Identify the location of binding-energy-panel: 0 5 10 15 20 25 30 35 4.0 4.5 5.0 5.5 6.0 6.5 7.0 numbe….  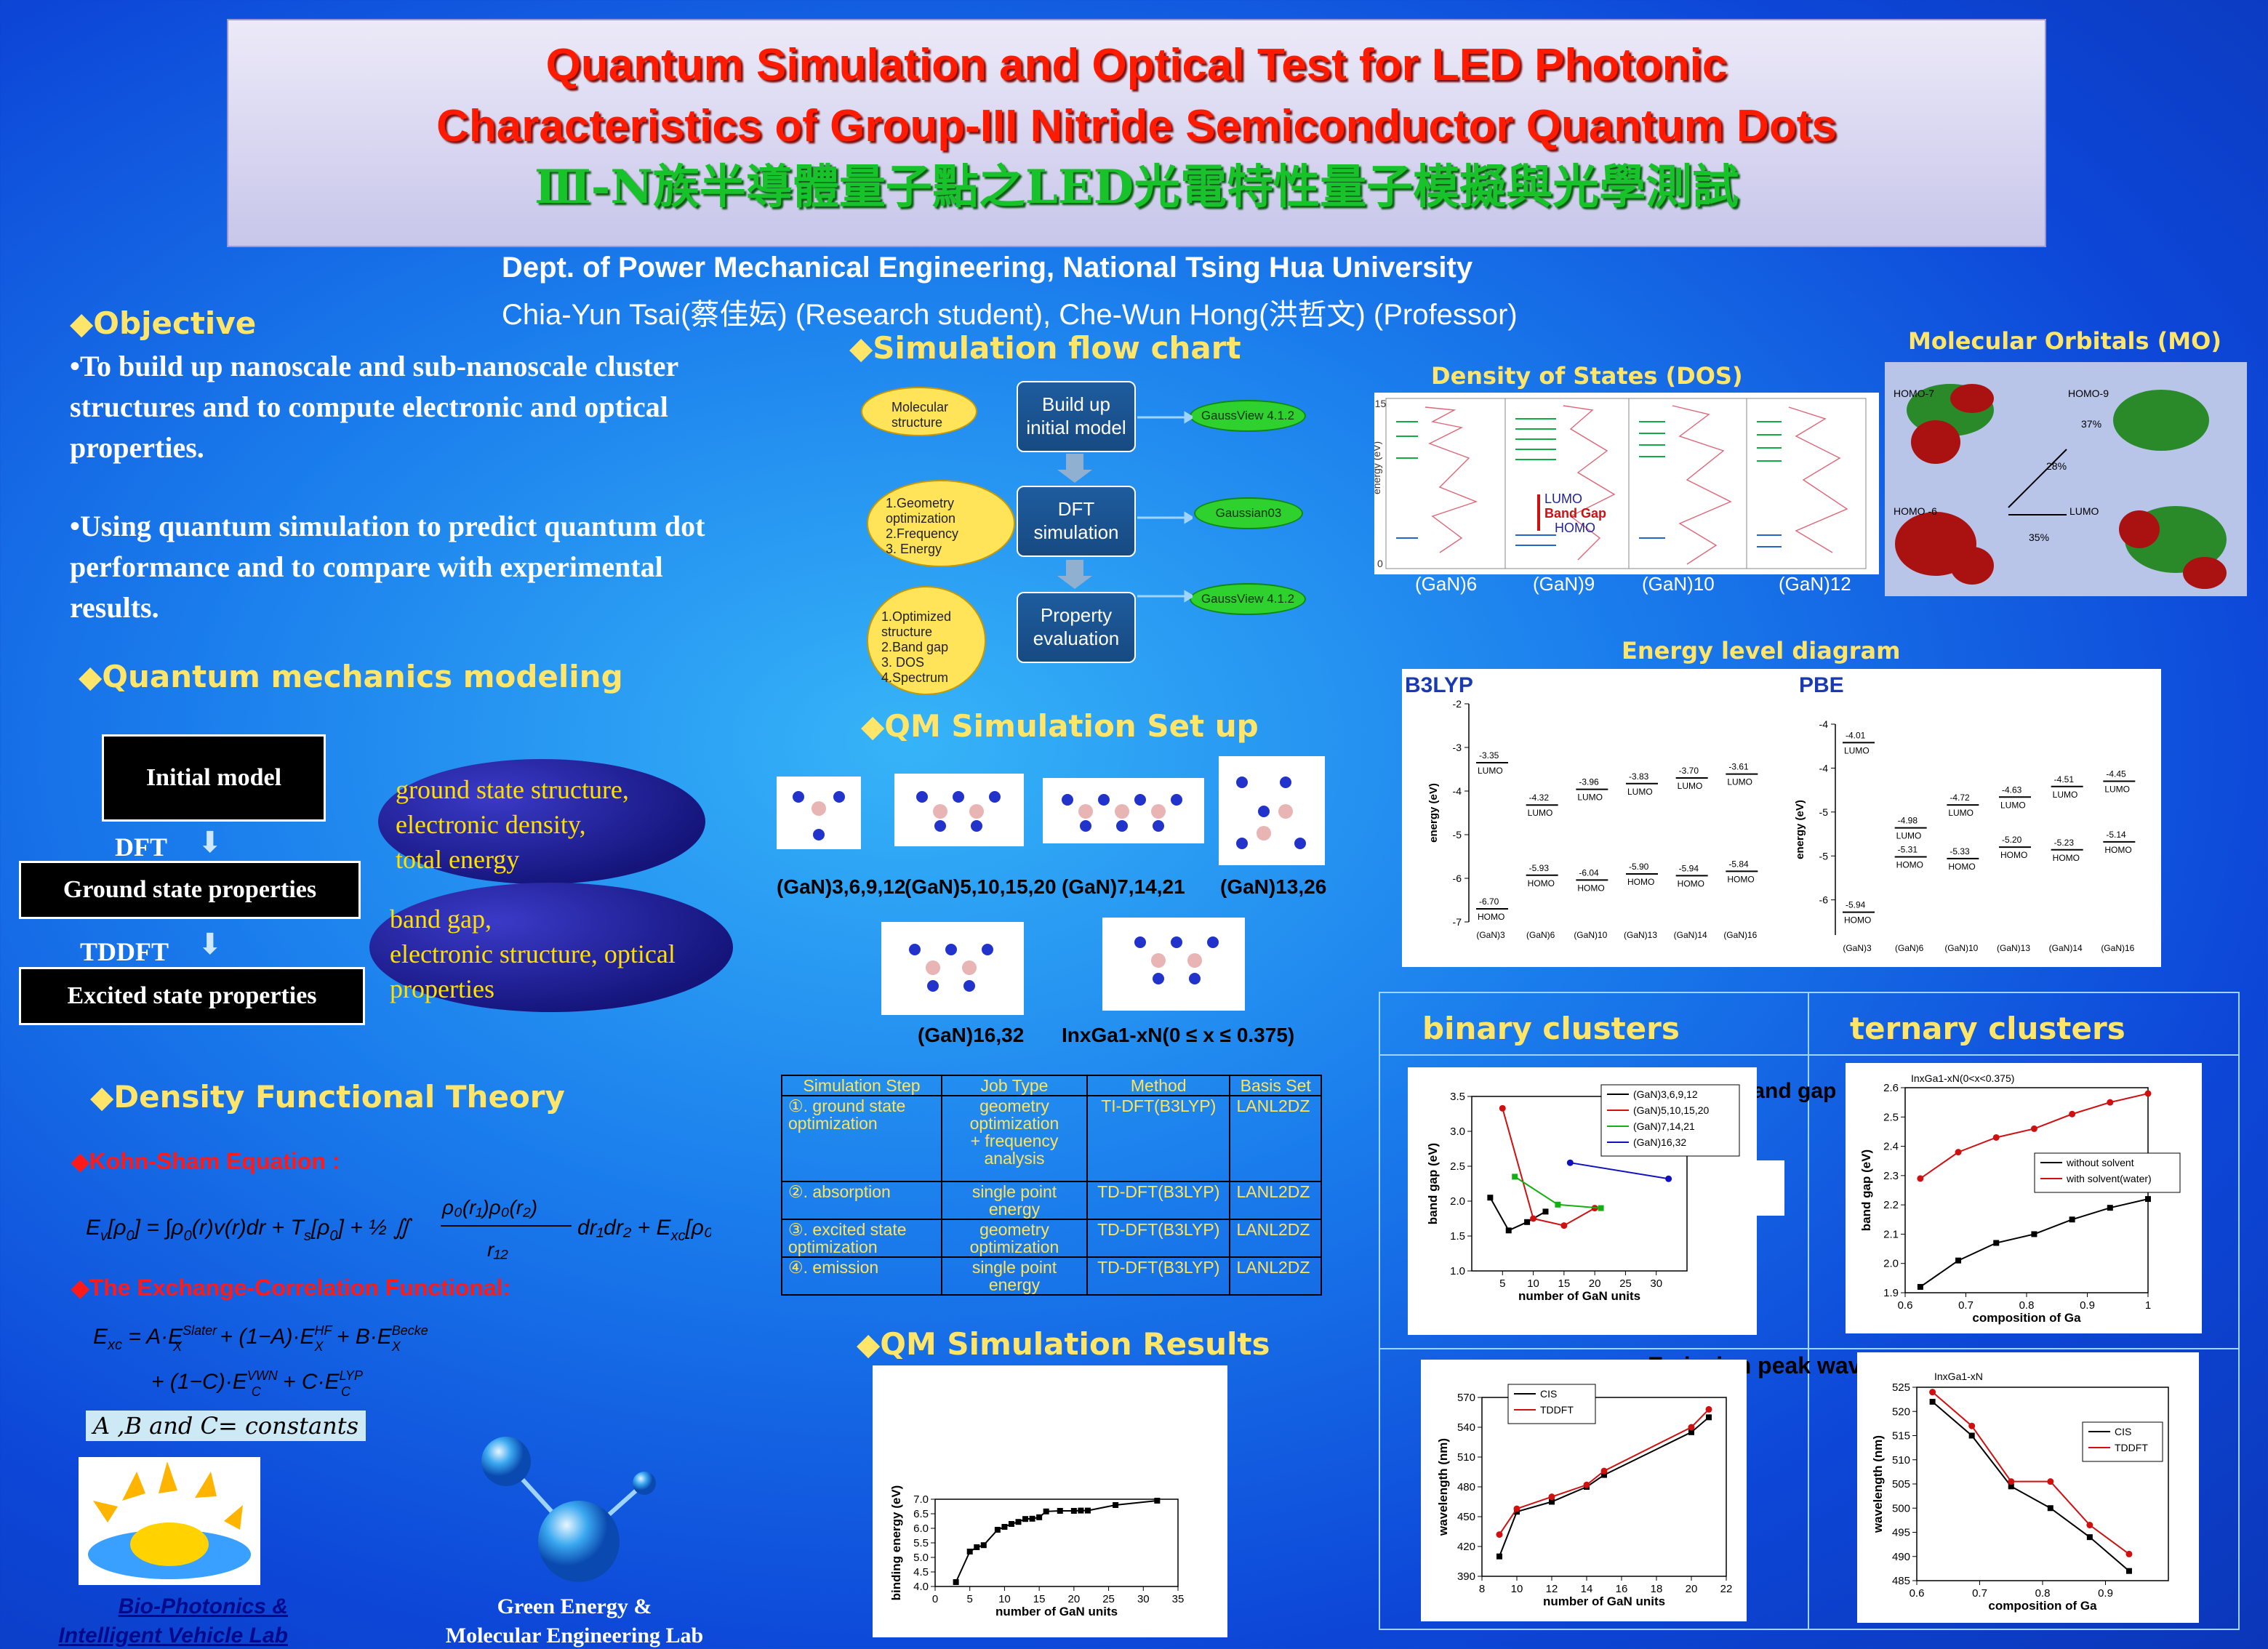
(1050, 1501).